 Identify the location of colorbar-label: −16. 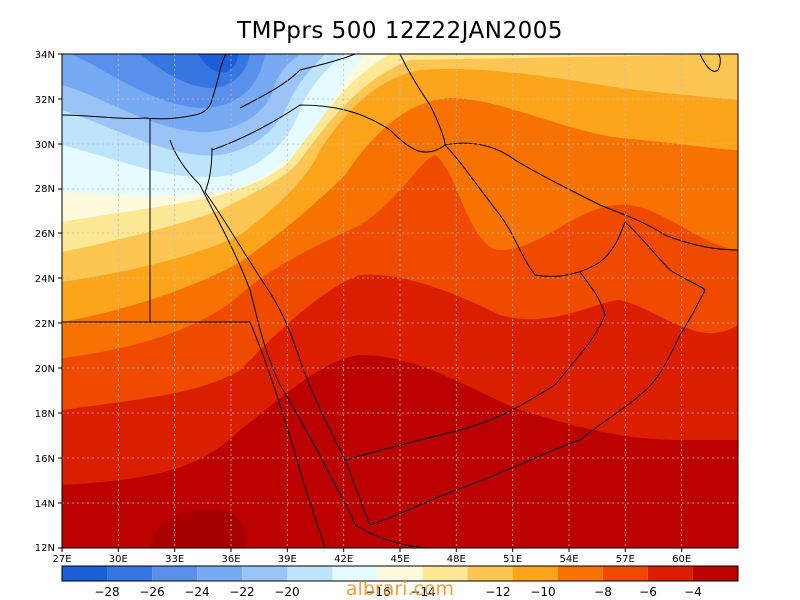
(377, 592).